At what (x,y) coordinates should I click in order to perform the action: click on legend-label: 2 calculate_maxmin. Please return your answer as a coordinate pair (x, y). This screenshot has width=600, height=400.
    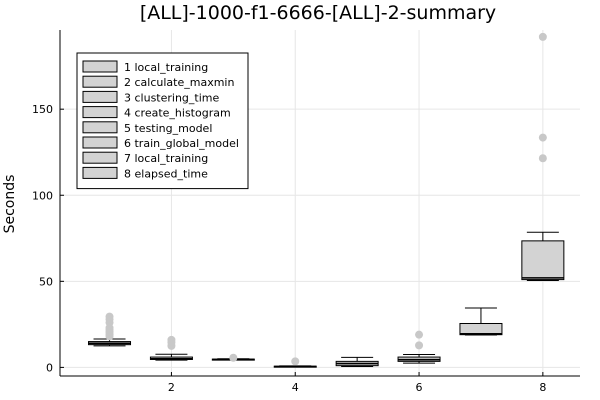
    Looking at the image, I should click on (179, 82).